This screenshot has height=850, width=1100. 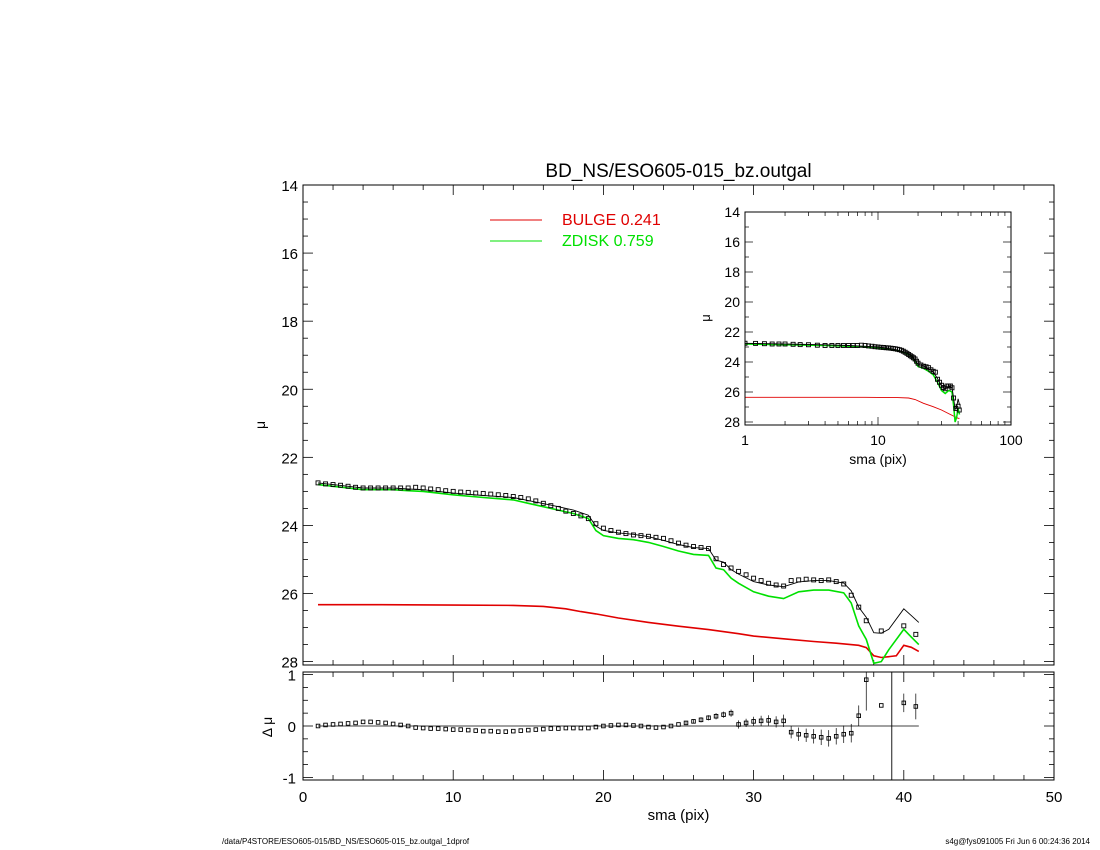 I want to click on residual-plot-area, so click(x=617, y=726).